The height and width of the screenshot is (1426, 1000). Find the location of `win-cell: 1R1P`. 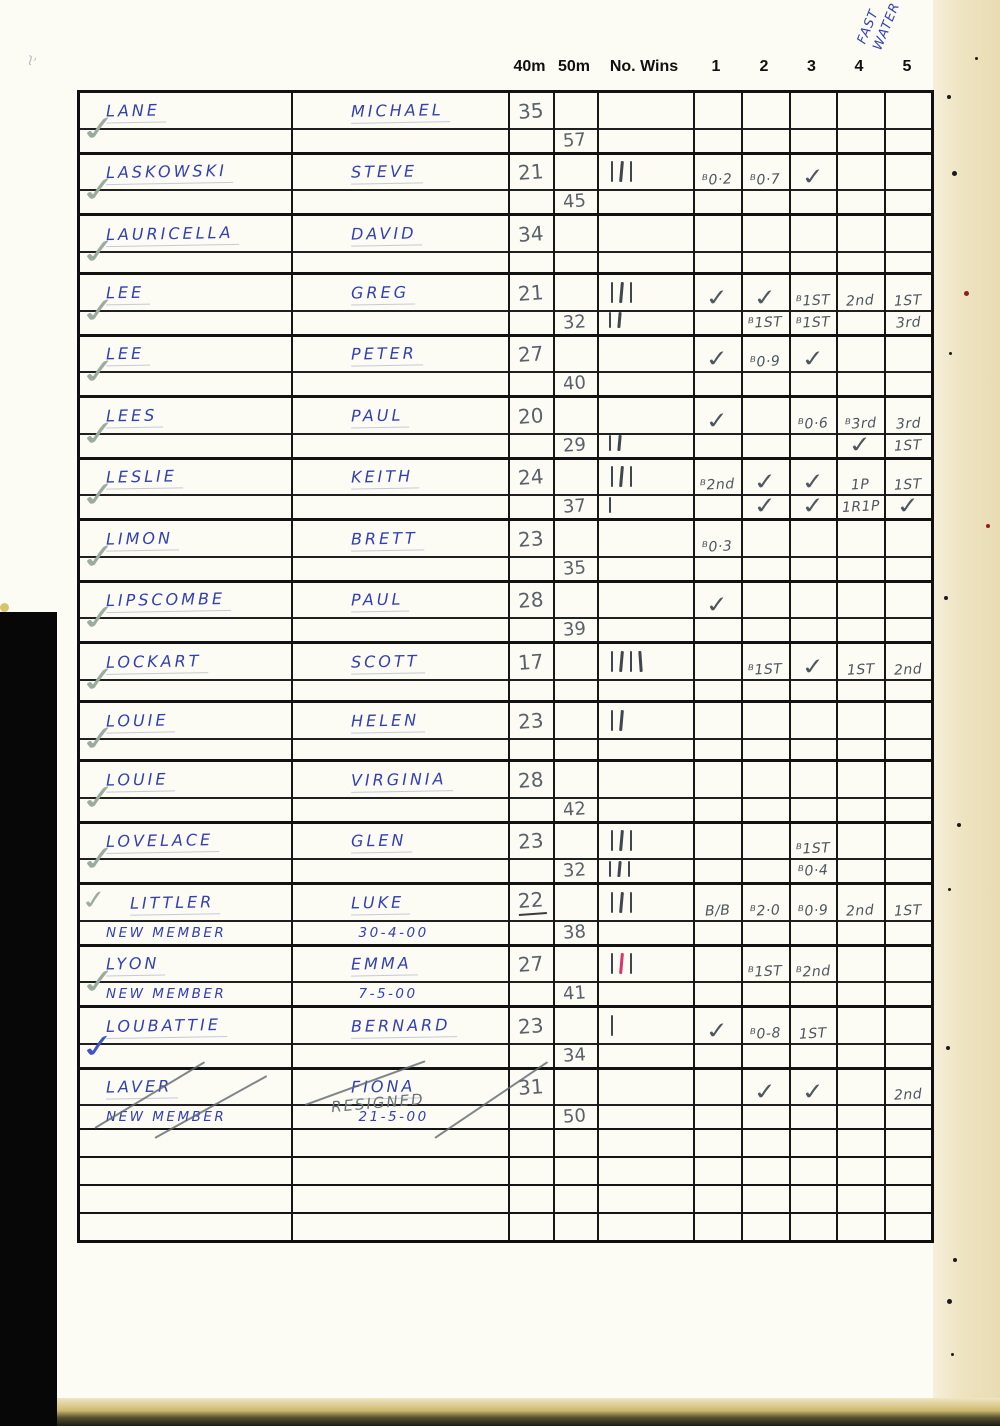

win-cell: 1R1P is located at coordinates (860, 507).